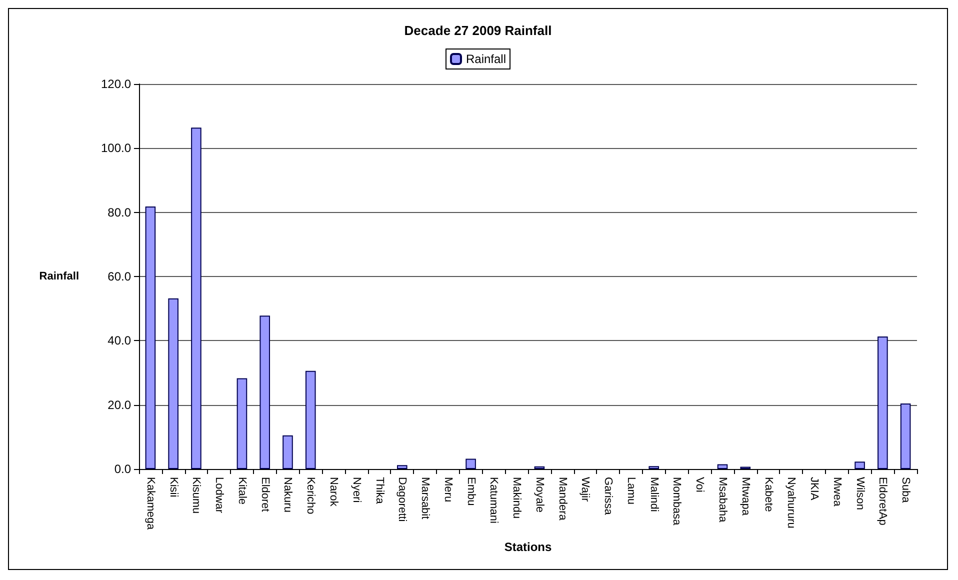 The height and width of the screenshot is (580, 958). I want to click on x-tick-label: Nakuru, so click(288, 494).